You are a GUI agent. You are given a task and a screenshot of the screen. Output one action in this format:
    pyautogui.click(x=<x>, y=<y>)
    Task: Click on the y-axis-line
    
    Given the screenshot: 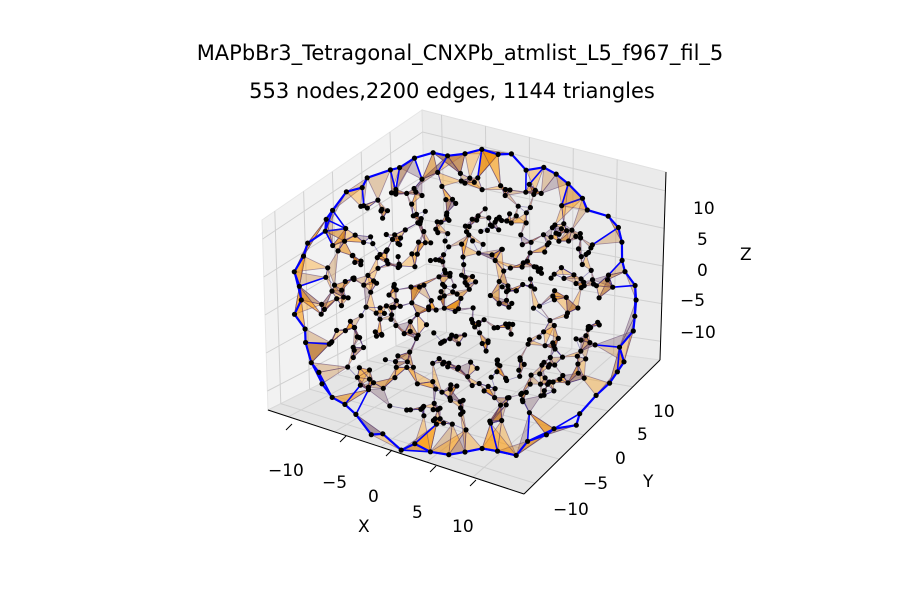 What is the action you would take?
    pyautogui.click(x=592, y=427)
    